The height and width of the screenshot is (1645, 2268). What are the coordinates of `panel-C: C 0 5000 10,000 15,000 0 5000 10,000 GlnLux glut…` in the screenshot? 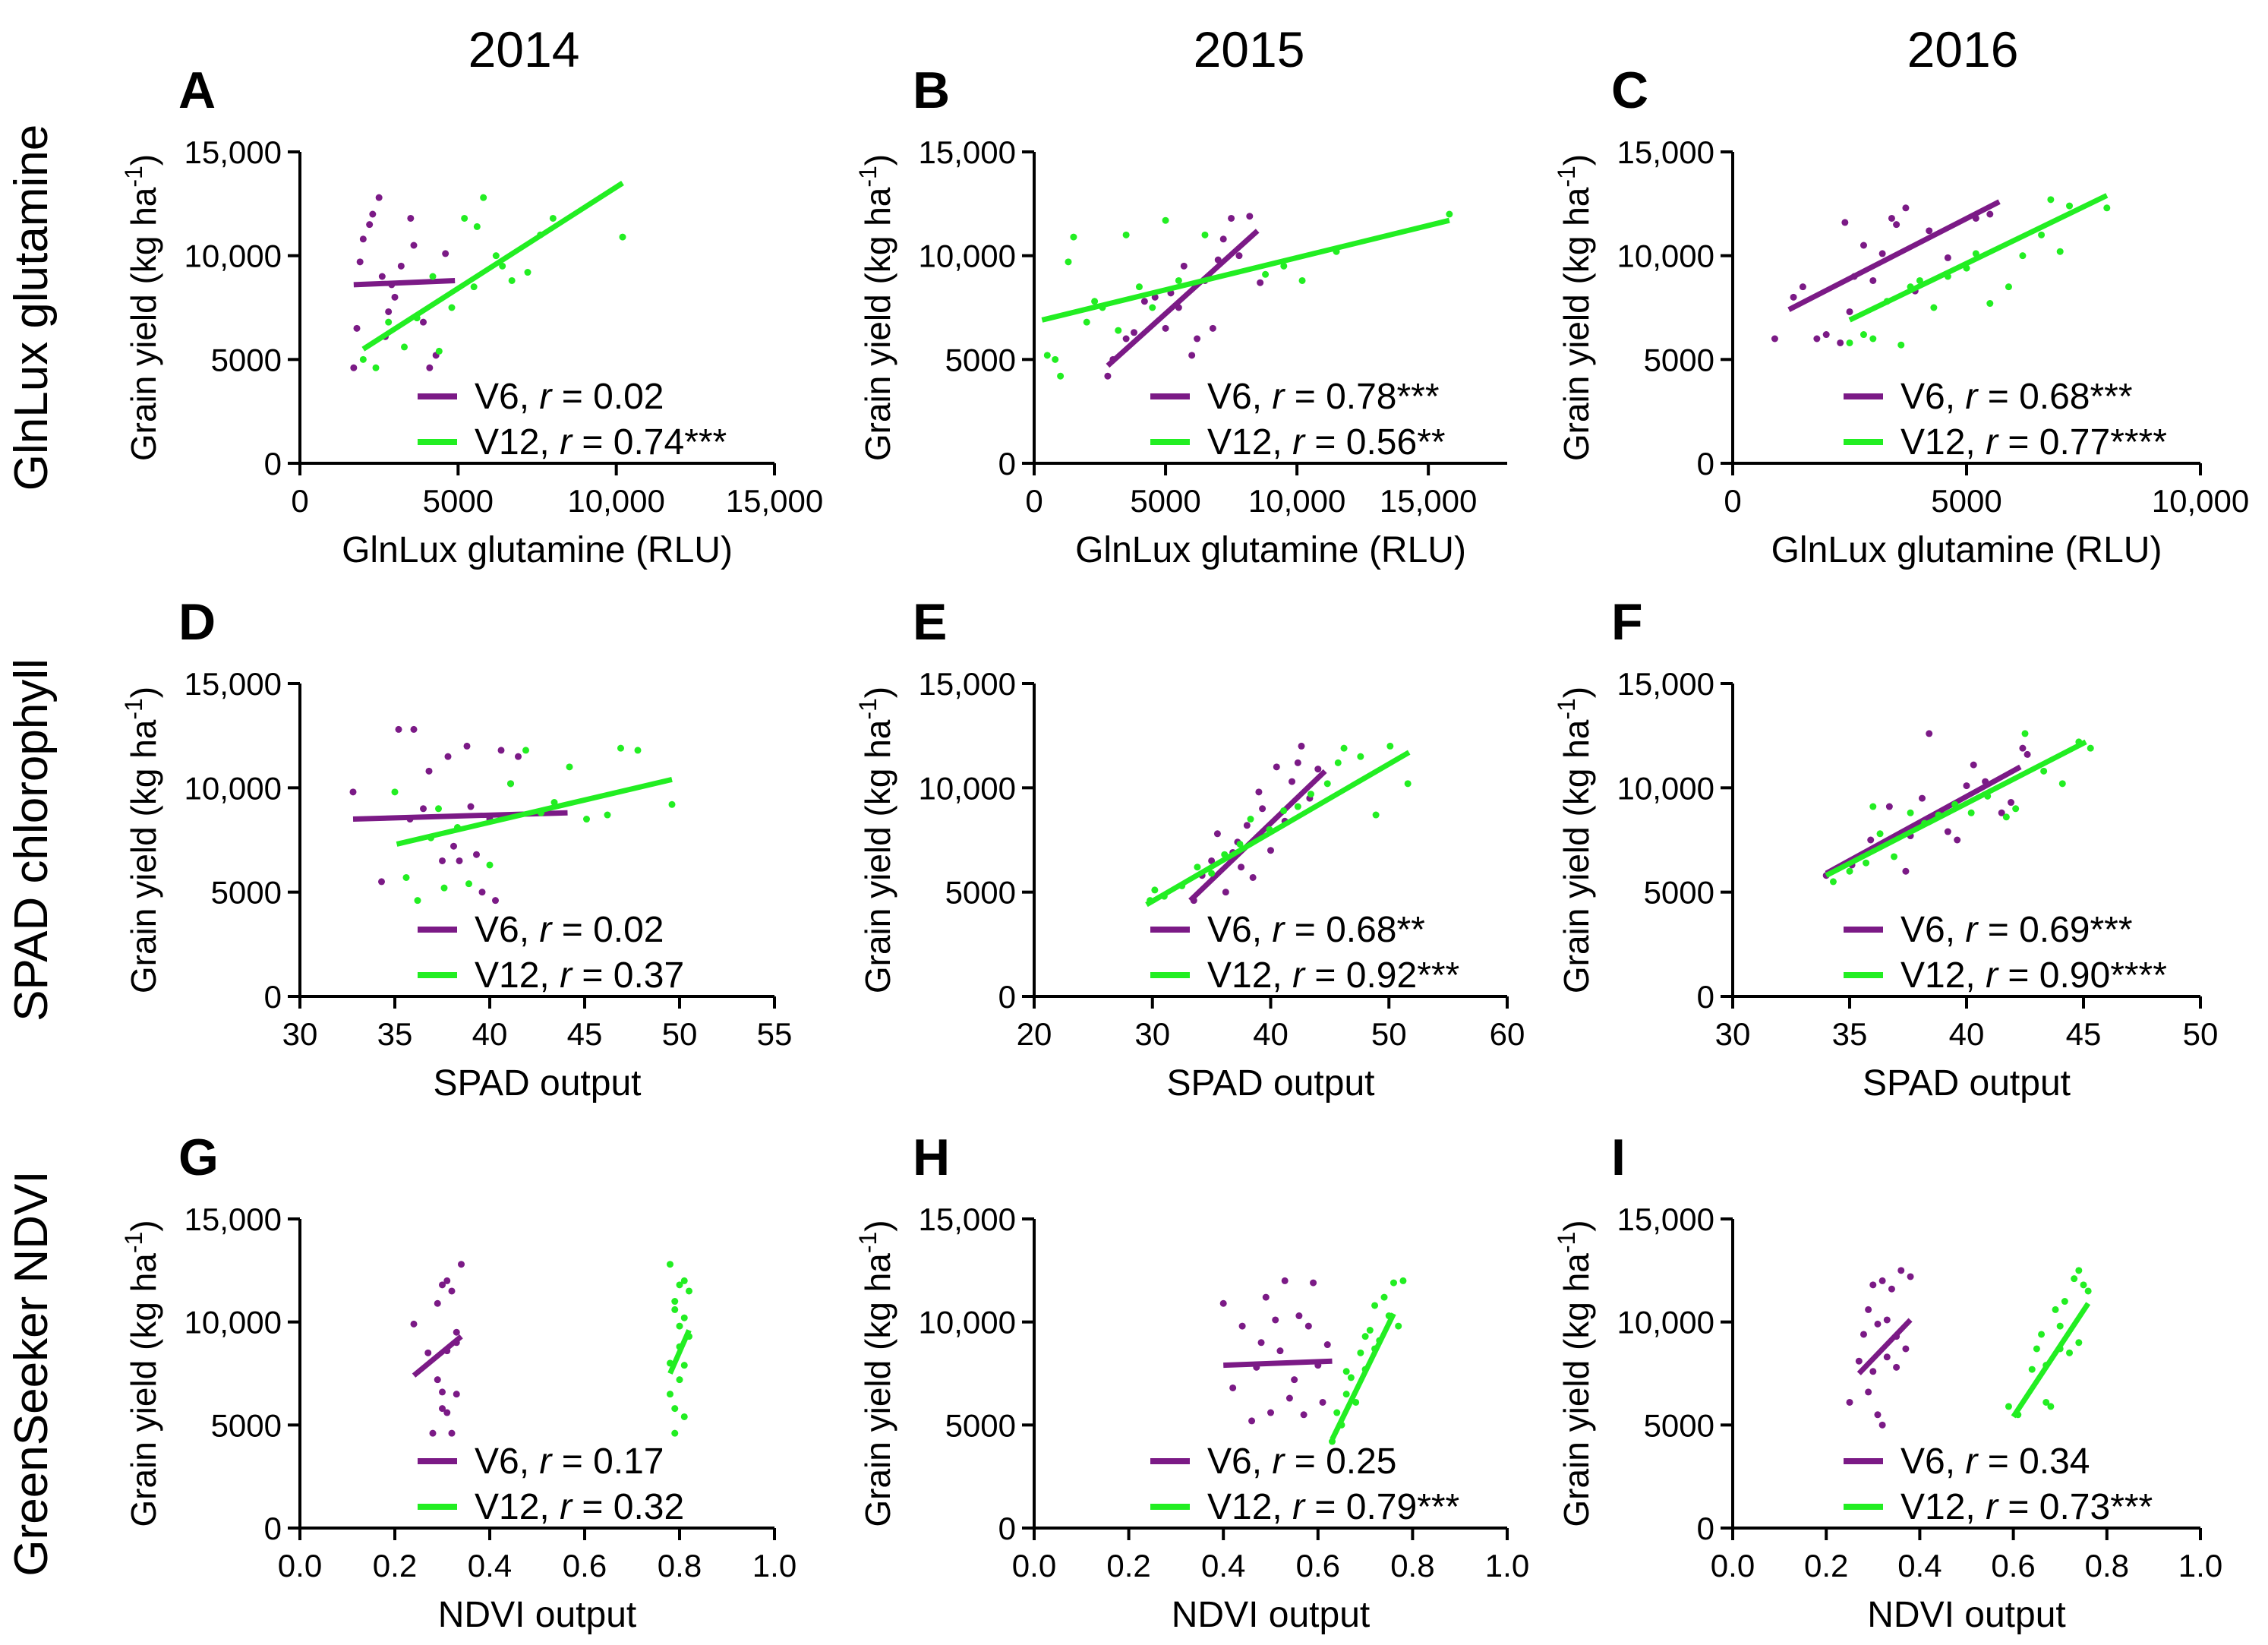 It's located at (1901, 316).